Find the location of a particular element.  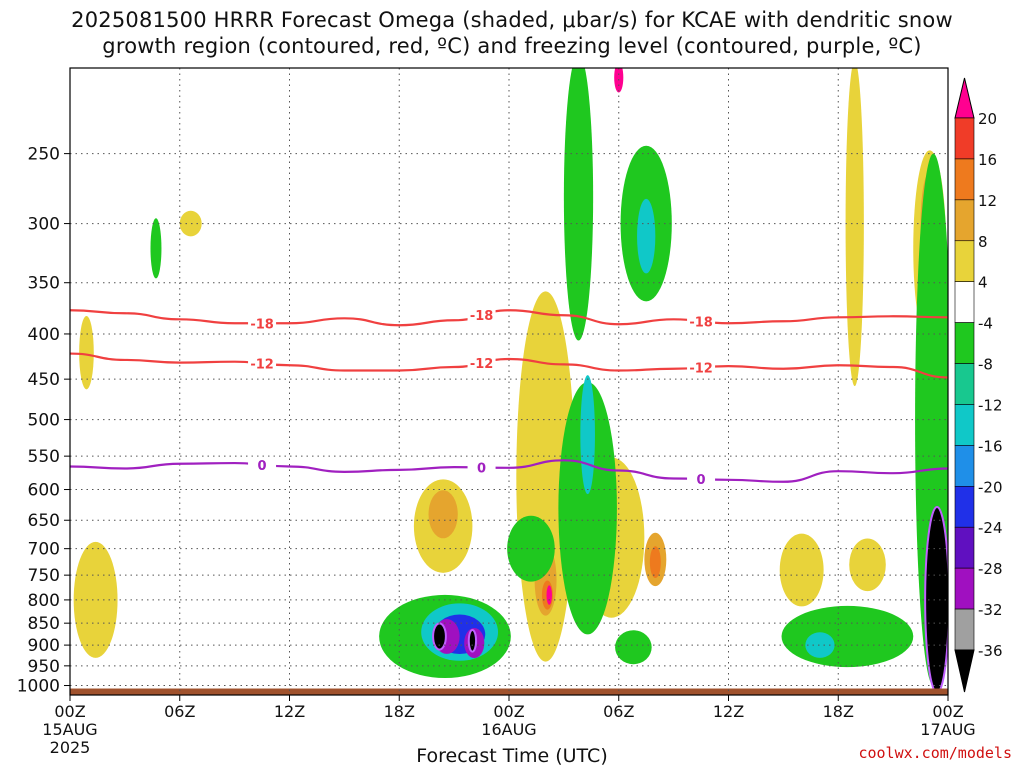

y-tick-label: 400 is located at coordinates (44, 335).